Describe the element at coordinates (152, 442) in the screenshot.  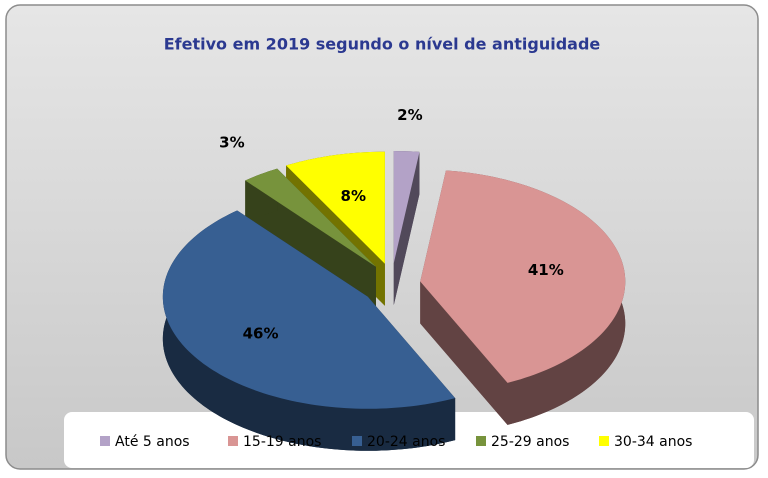
I see `legend-label: Até 5 anos` at that location.